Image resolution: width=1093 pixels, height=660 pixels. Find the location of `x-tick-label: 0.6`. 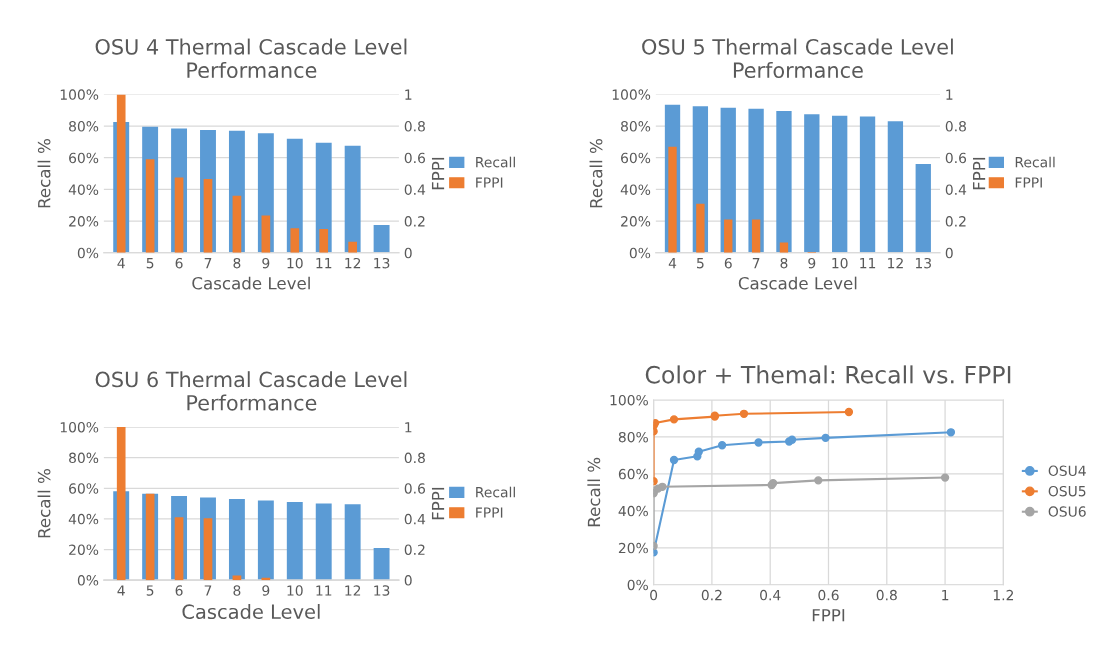

x-tick-label: 0.6 is located at coordinates (828, 595).